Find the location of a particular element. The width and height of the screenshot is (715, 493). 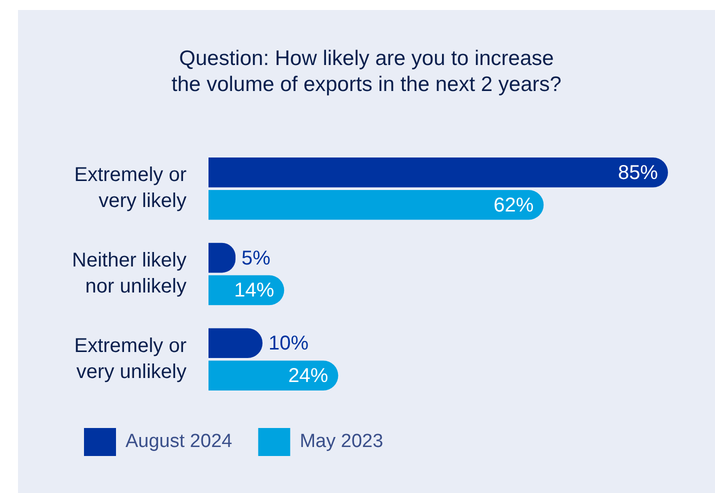

data-label: 62% is located at coordinates (514, 205).